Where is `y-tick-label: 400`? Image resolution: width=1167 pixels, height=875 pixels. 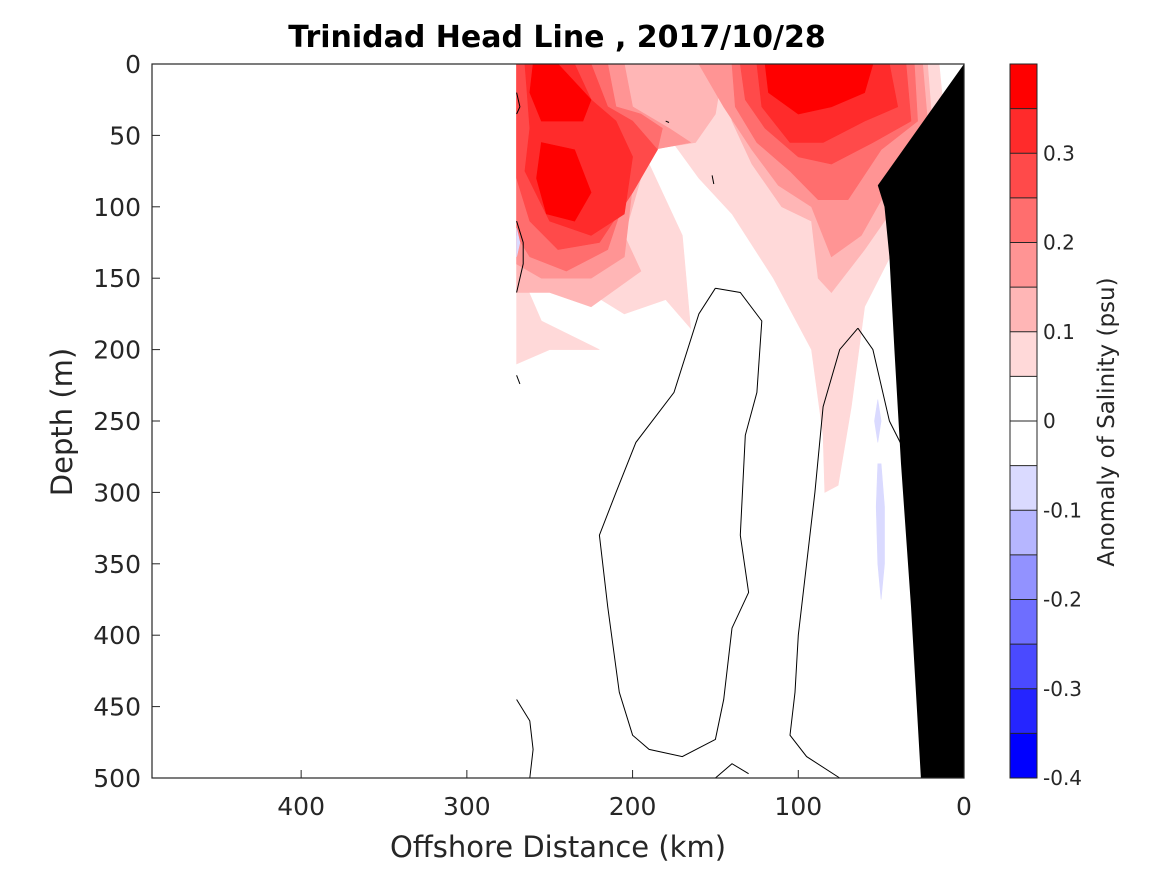 y-tick-label: 400 is located at coordinates (117, 635).